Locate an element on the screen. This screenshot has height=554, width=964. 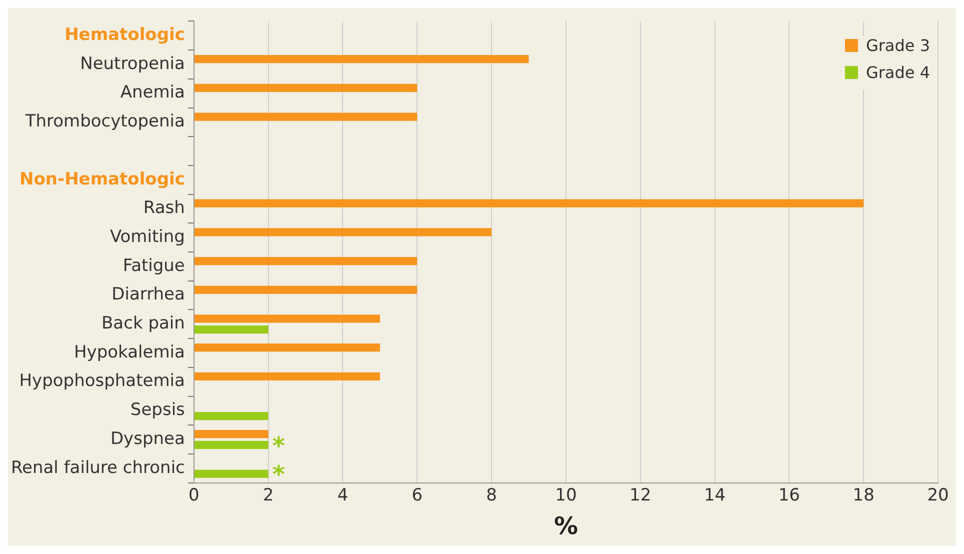
y-tick-label: Dyspnea is located at coordinates (147, 438).